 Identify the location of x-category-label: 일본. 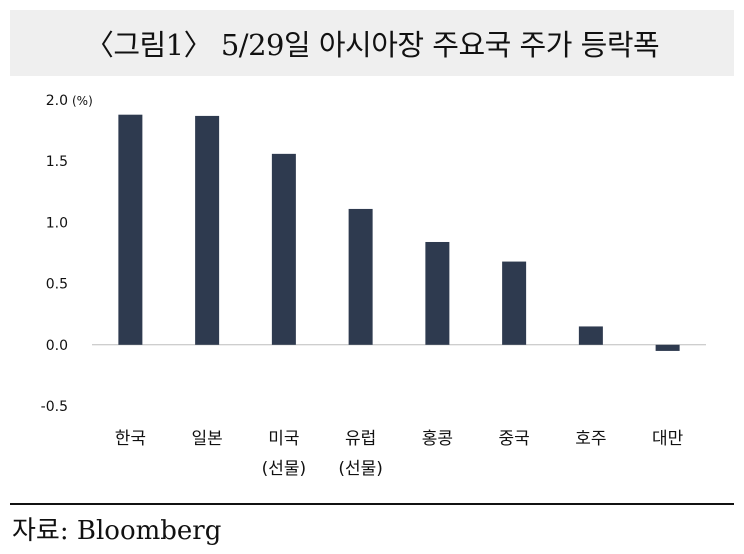
(206, 439).